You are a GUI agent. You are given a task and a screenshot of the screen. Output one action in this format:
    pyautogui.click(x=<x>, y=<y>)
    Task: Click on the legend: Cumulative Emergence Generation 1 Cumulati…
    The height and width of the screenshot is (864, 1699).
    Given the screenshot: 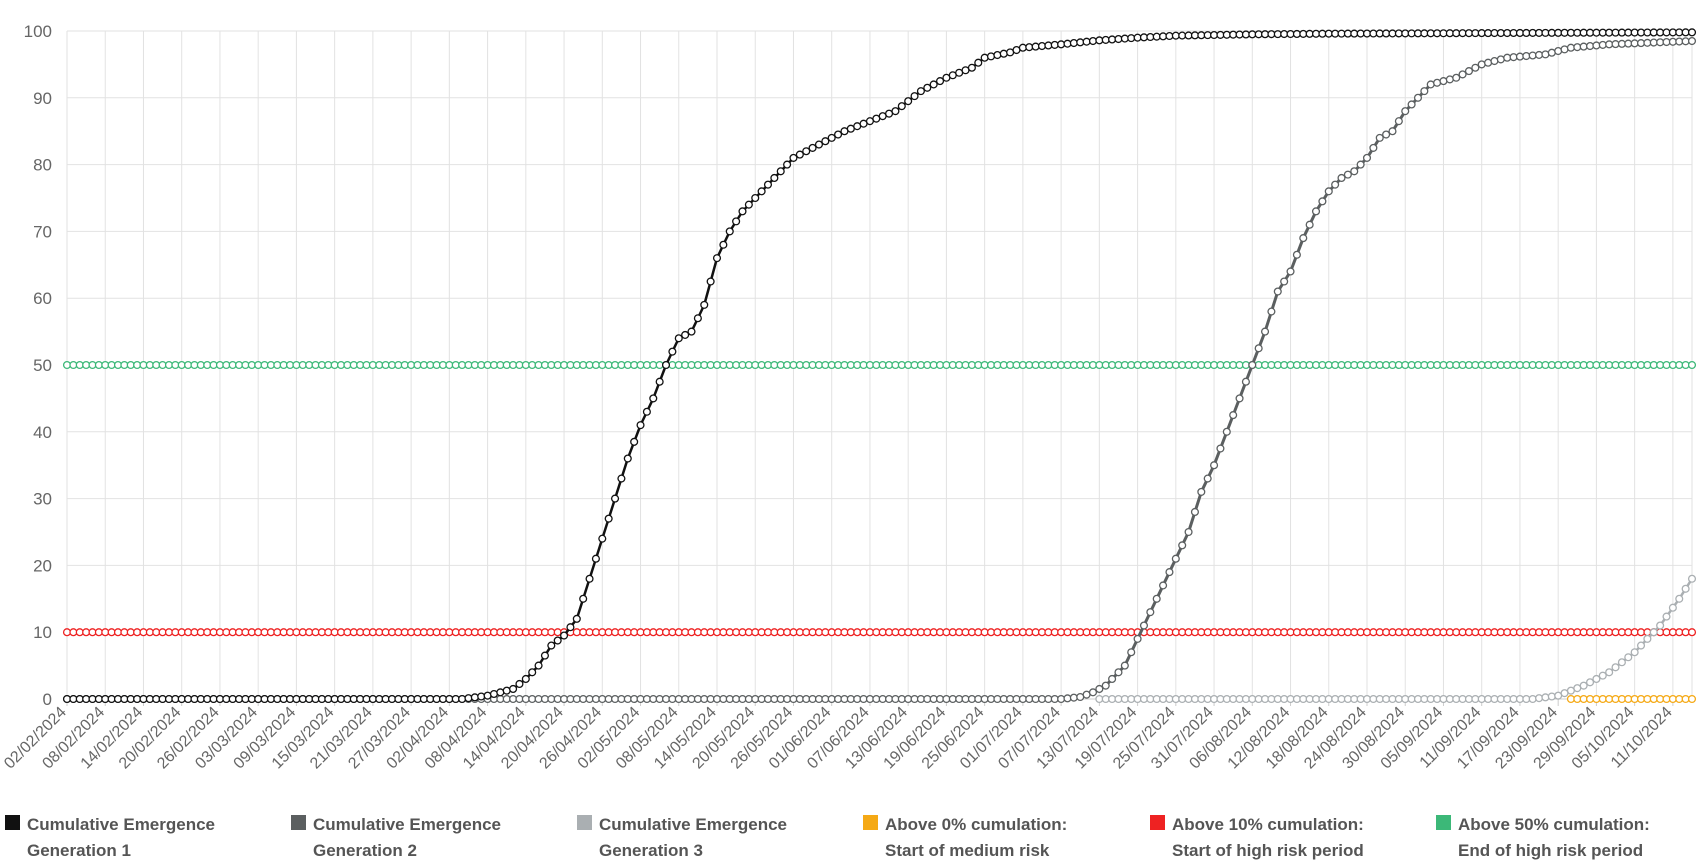 What is the action you would take?
    pyautogui.click(x=849, y=837)
    